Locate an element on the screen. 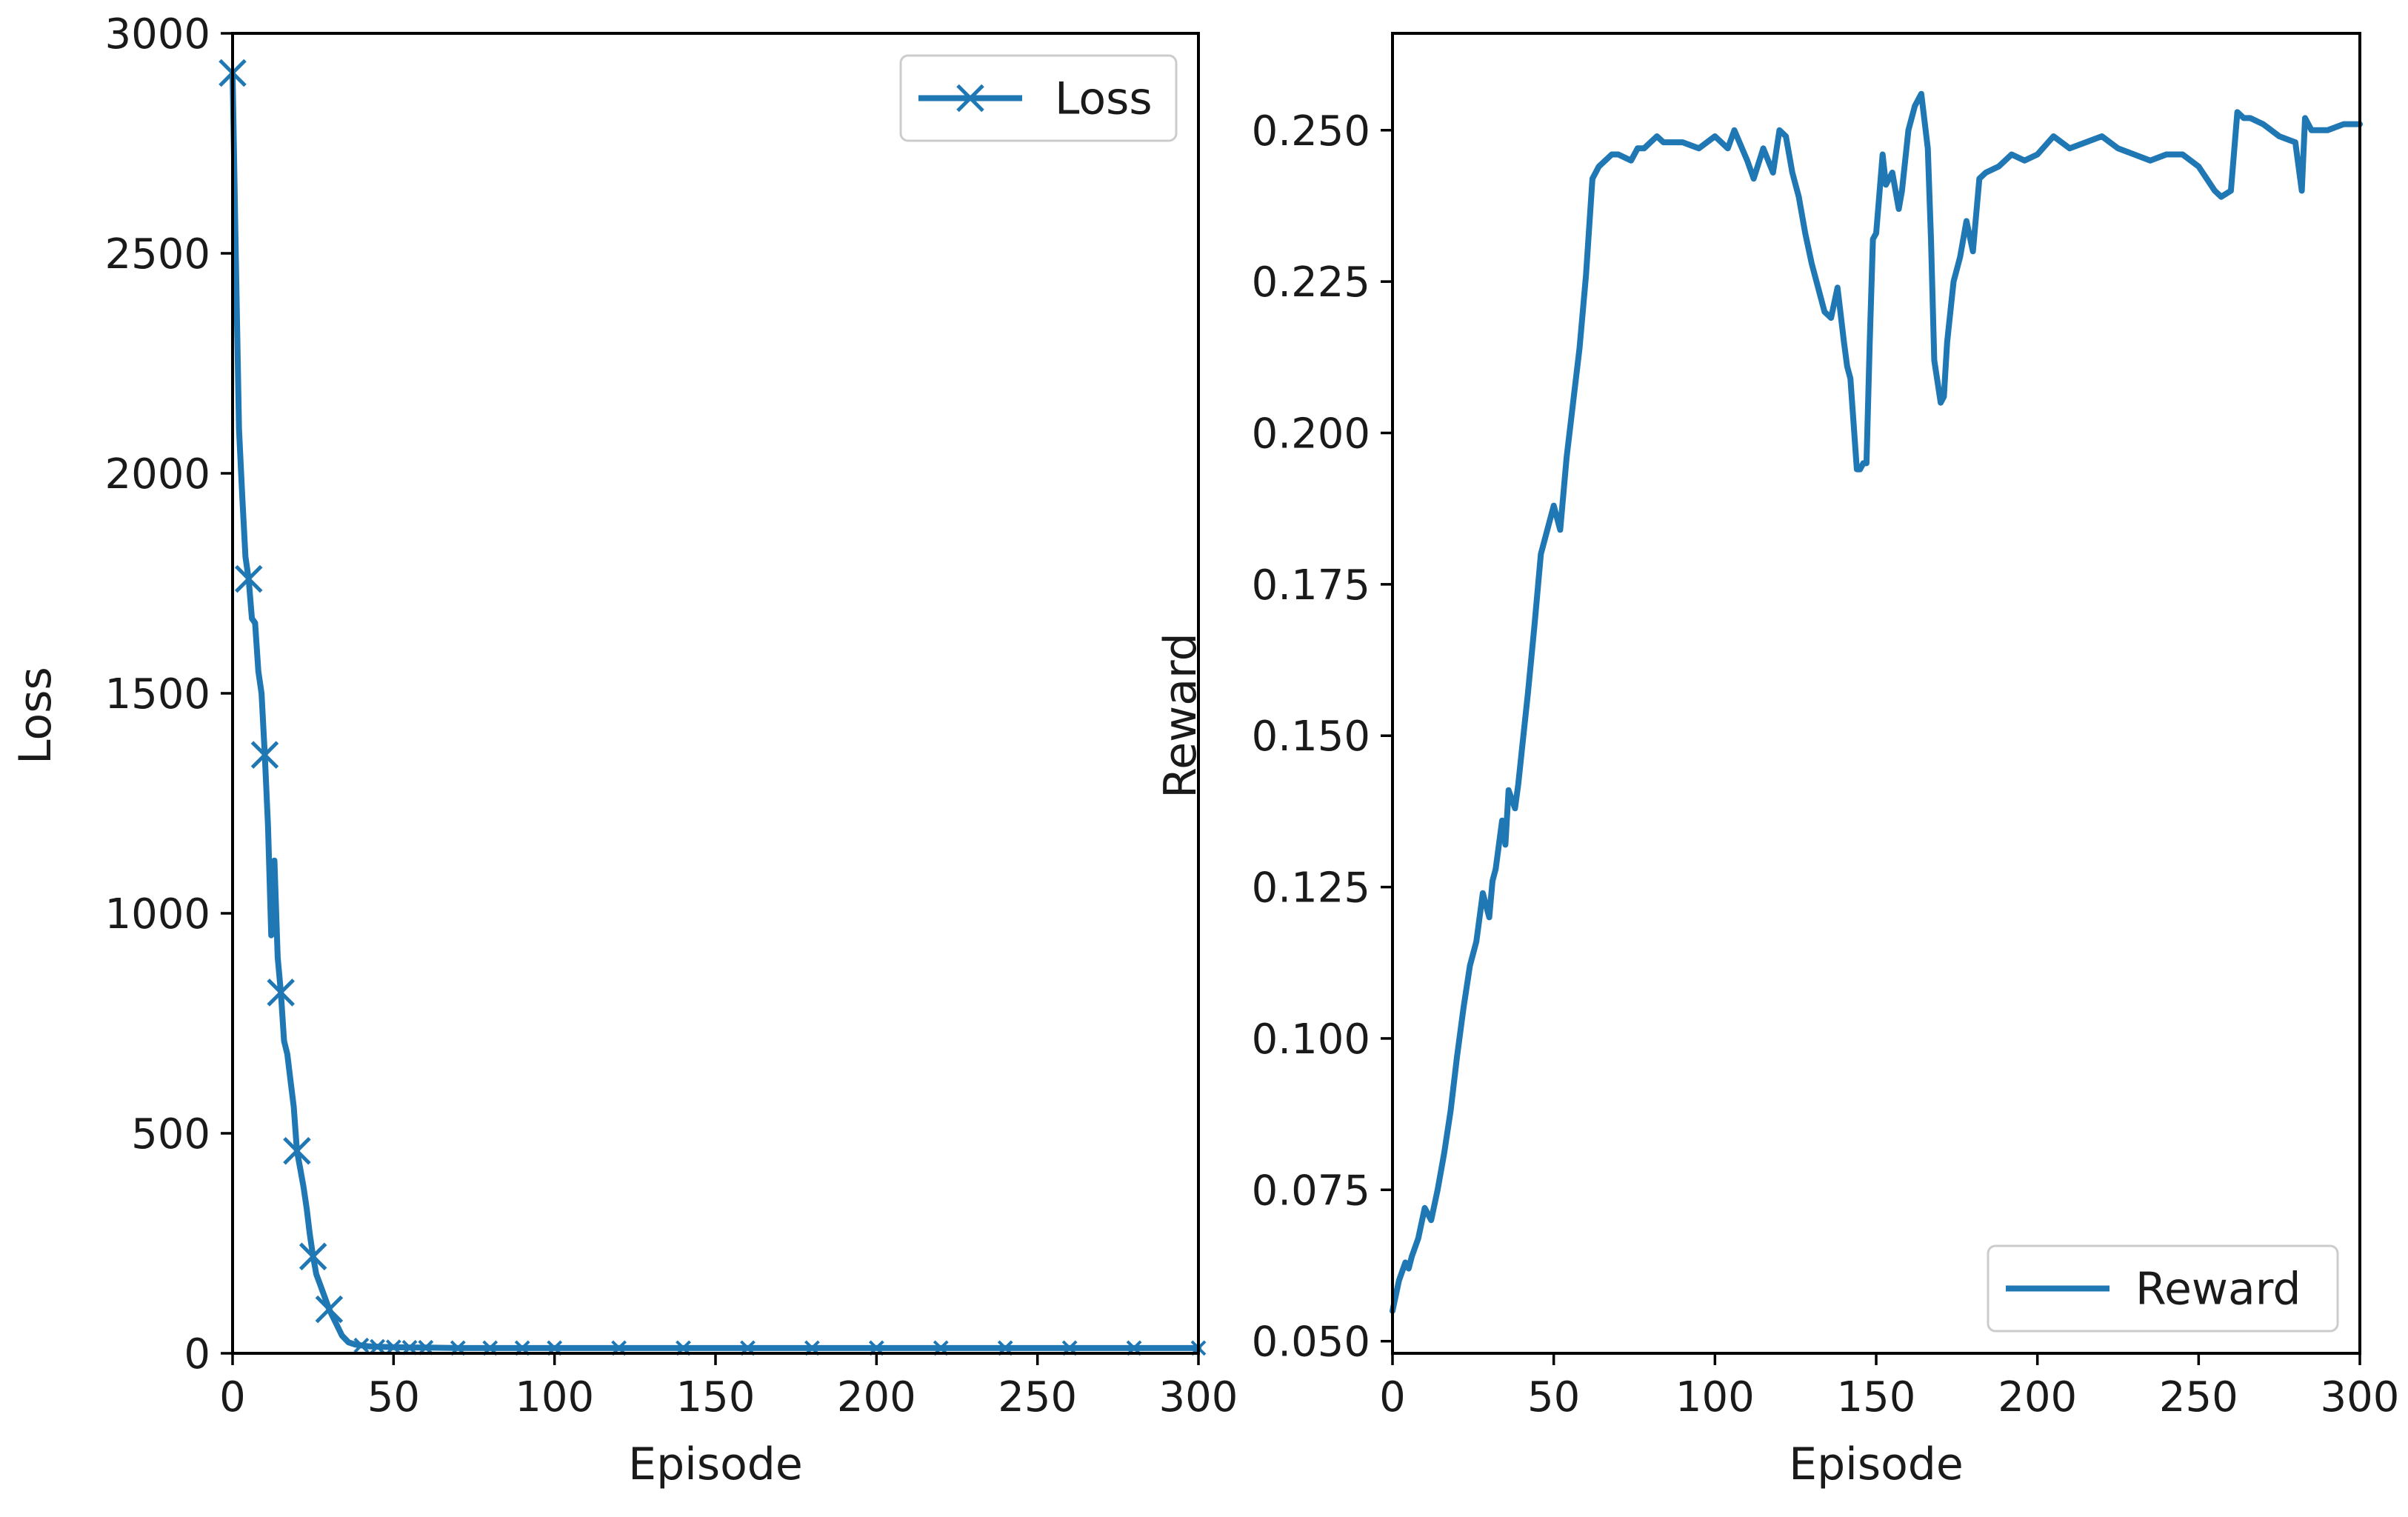 The width and height of the screenshot is (2408, 1517). loss-y-axis-label: Loss is located at coordinates (35, 715).